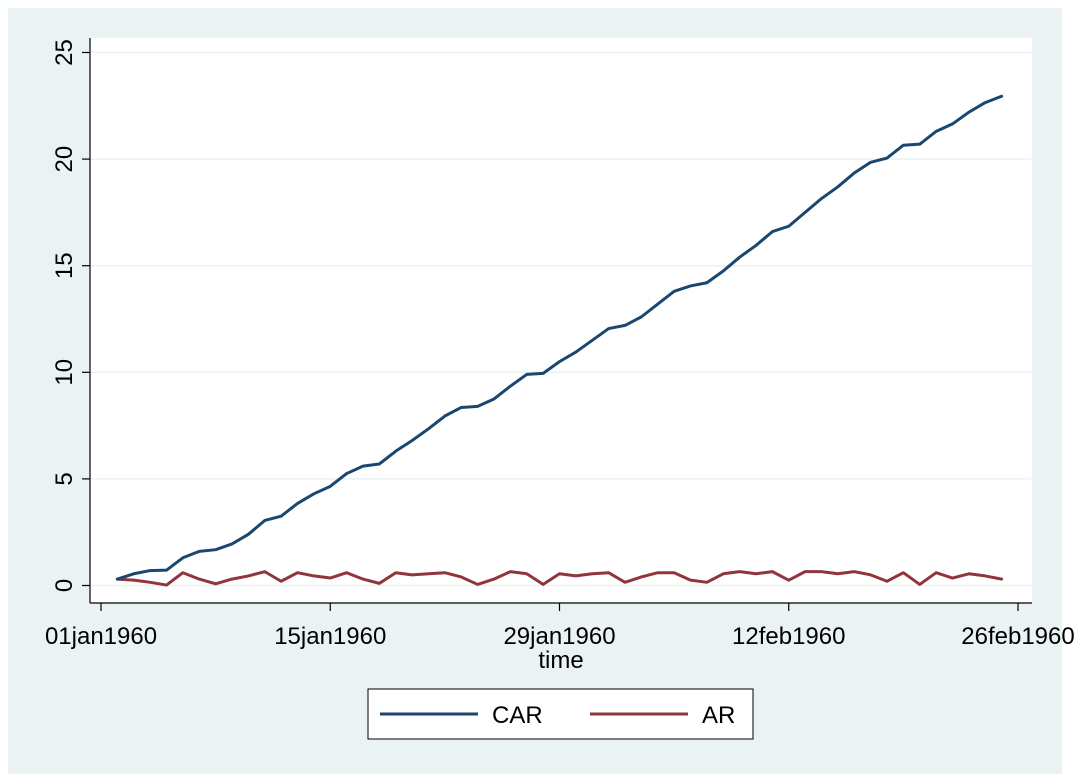 The image size is (1080, 784). Describe the element at coordinates (788, 636) in the screenshot. I see `x-tick-label: 12feb1960` at that location.